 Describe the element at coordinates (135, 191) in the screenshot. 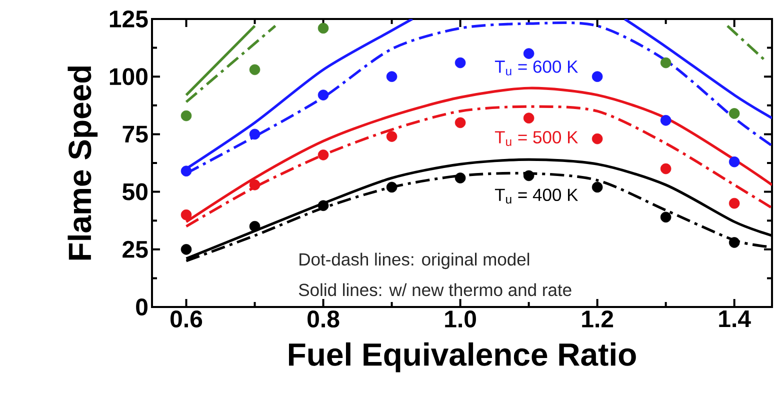

I see `y-tick-label: 50` at that location.